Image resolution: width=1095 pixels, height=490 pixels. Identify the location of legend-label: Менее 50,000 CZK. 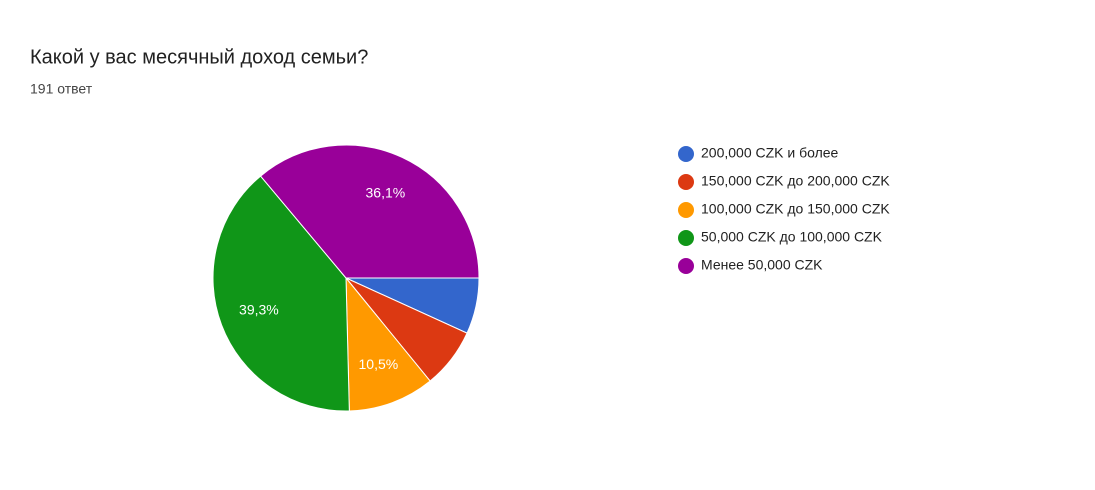
(762, 265).